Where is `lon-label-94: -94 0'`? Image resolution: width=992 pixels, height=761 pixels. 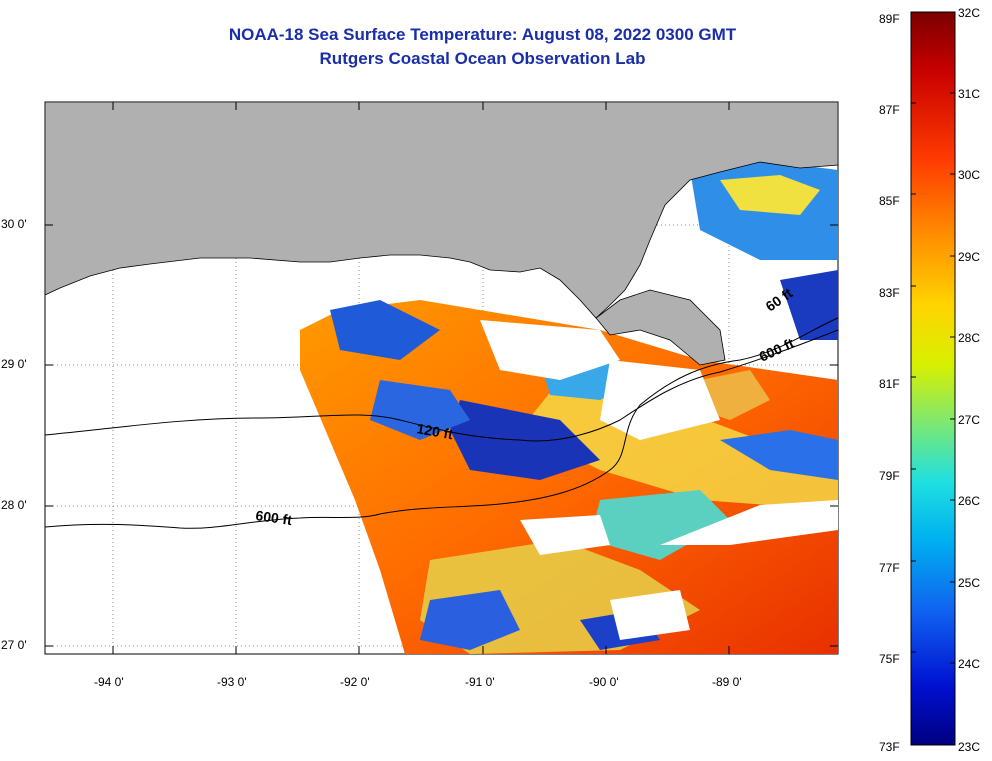 lon-label-94: -94 0' is located at coordinates (109, 682).